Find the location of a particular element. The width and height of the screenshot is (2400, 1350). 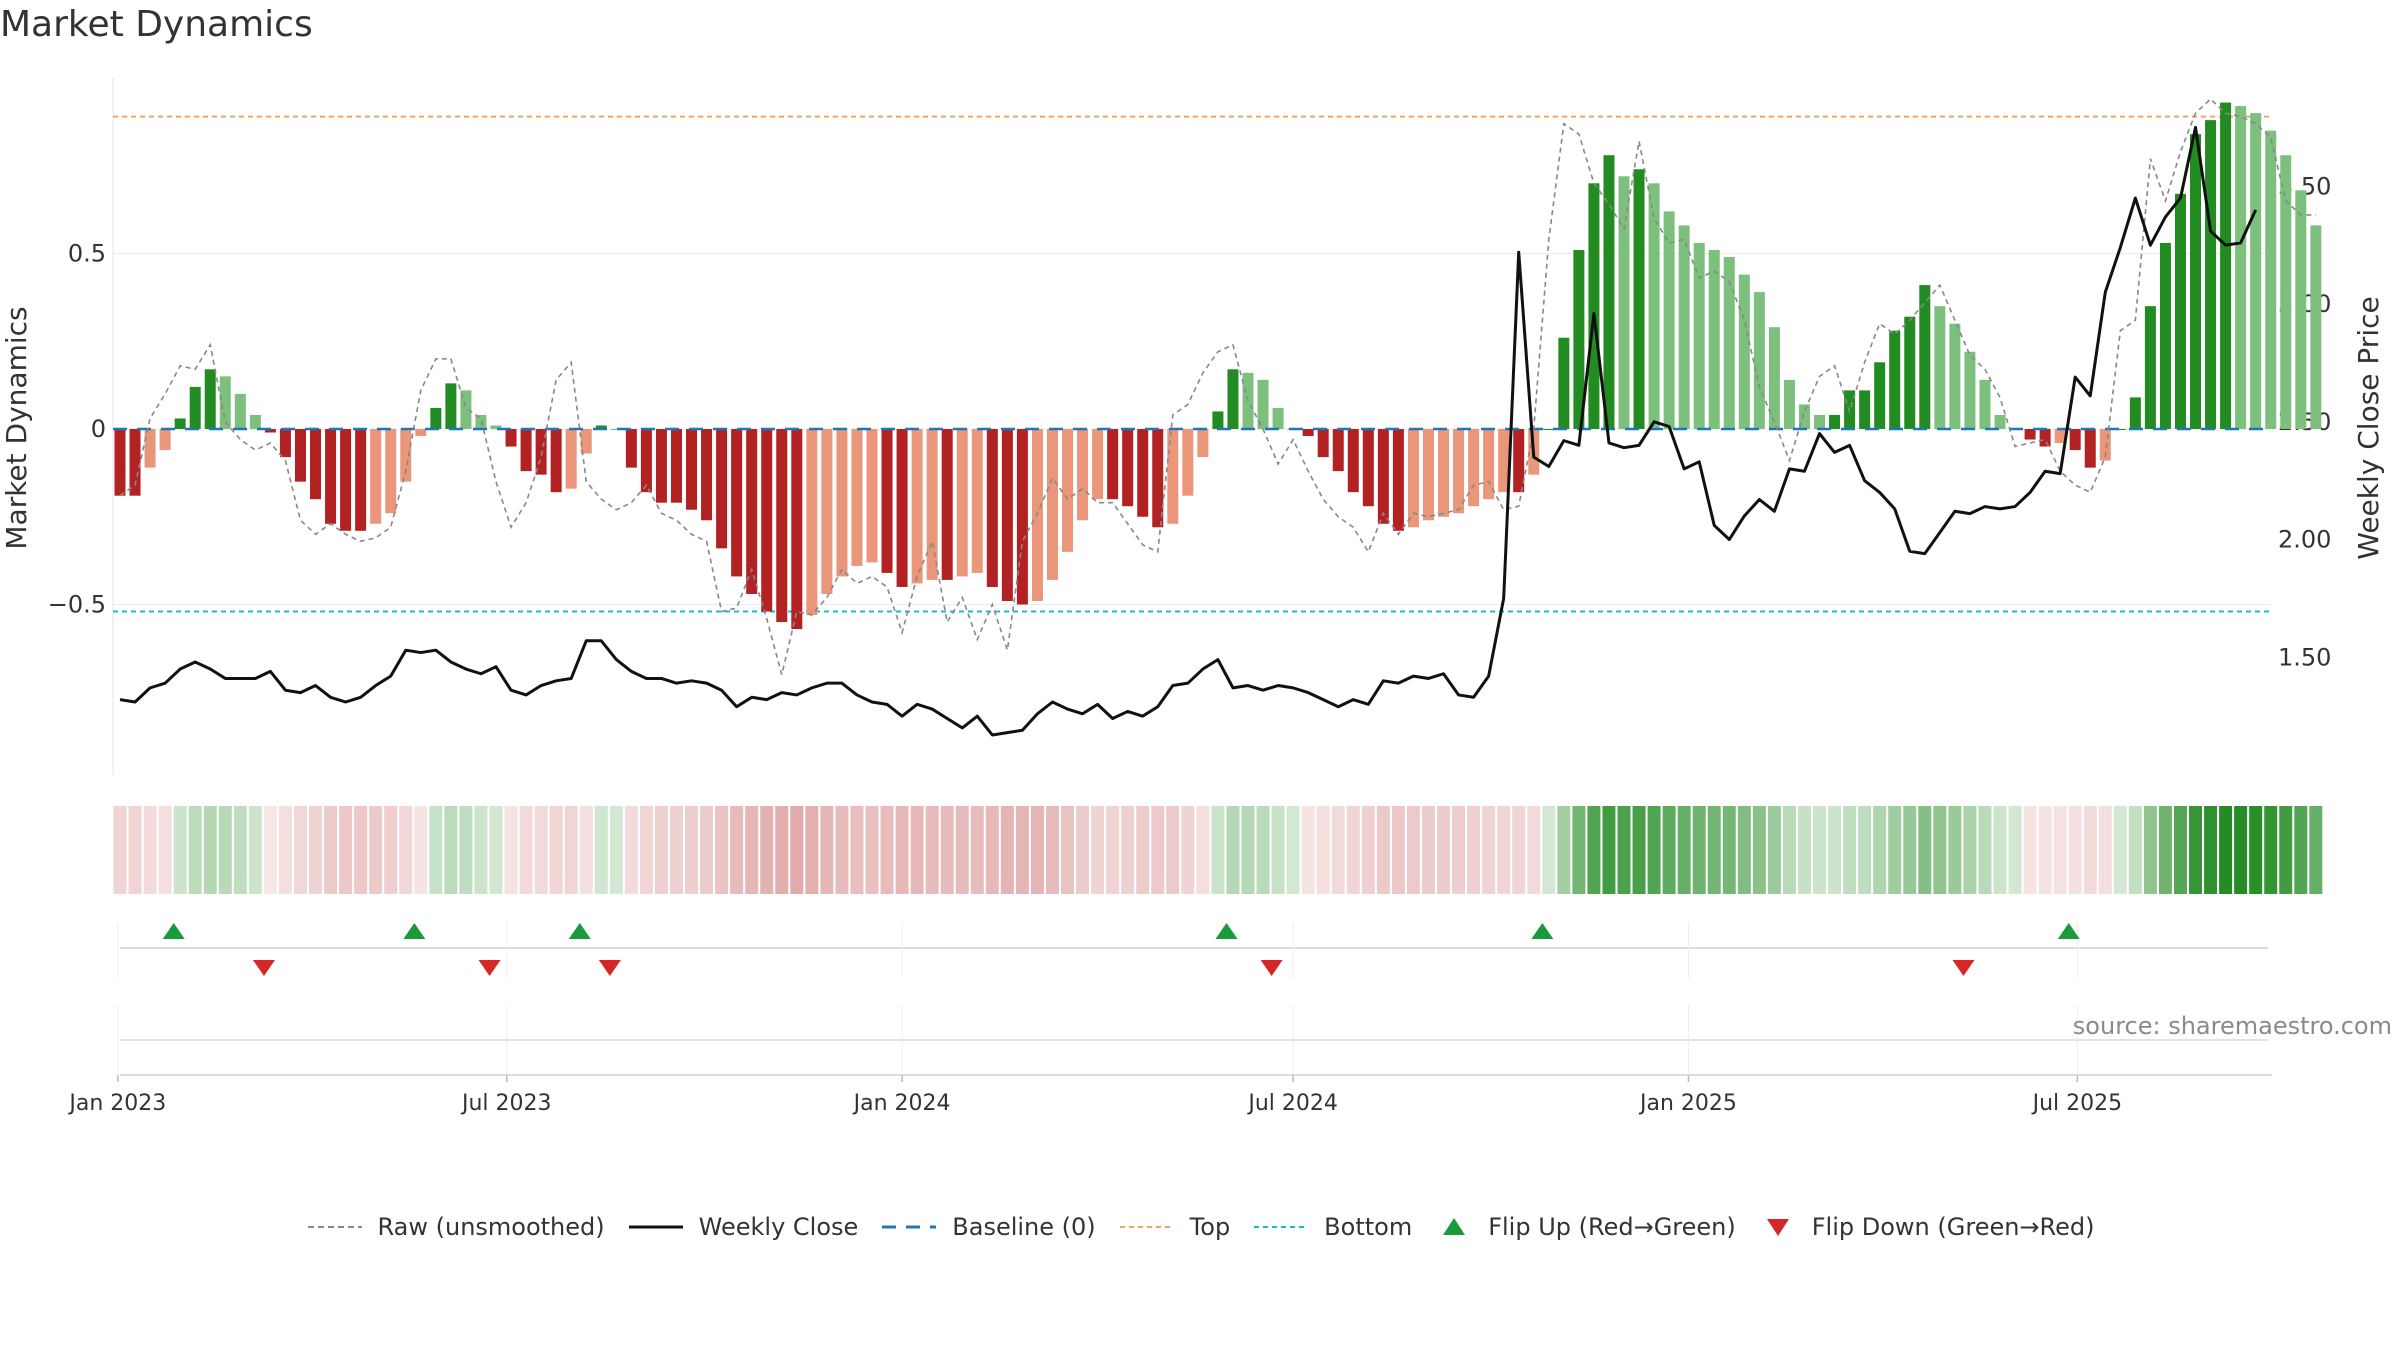

triangle-up-icon is located at coordinates (1454, 1226).